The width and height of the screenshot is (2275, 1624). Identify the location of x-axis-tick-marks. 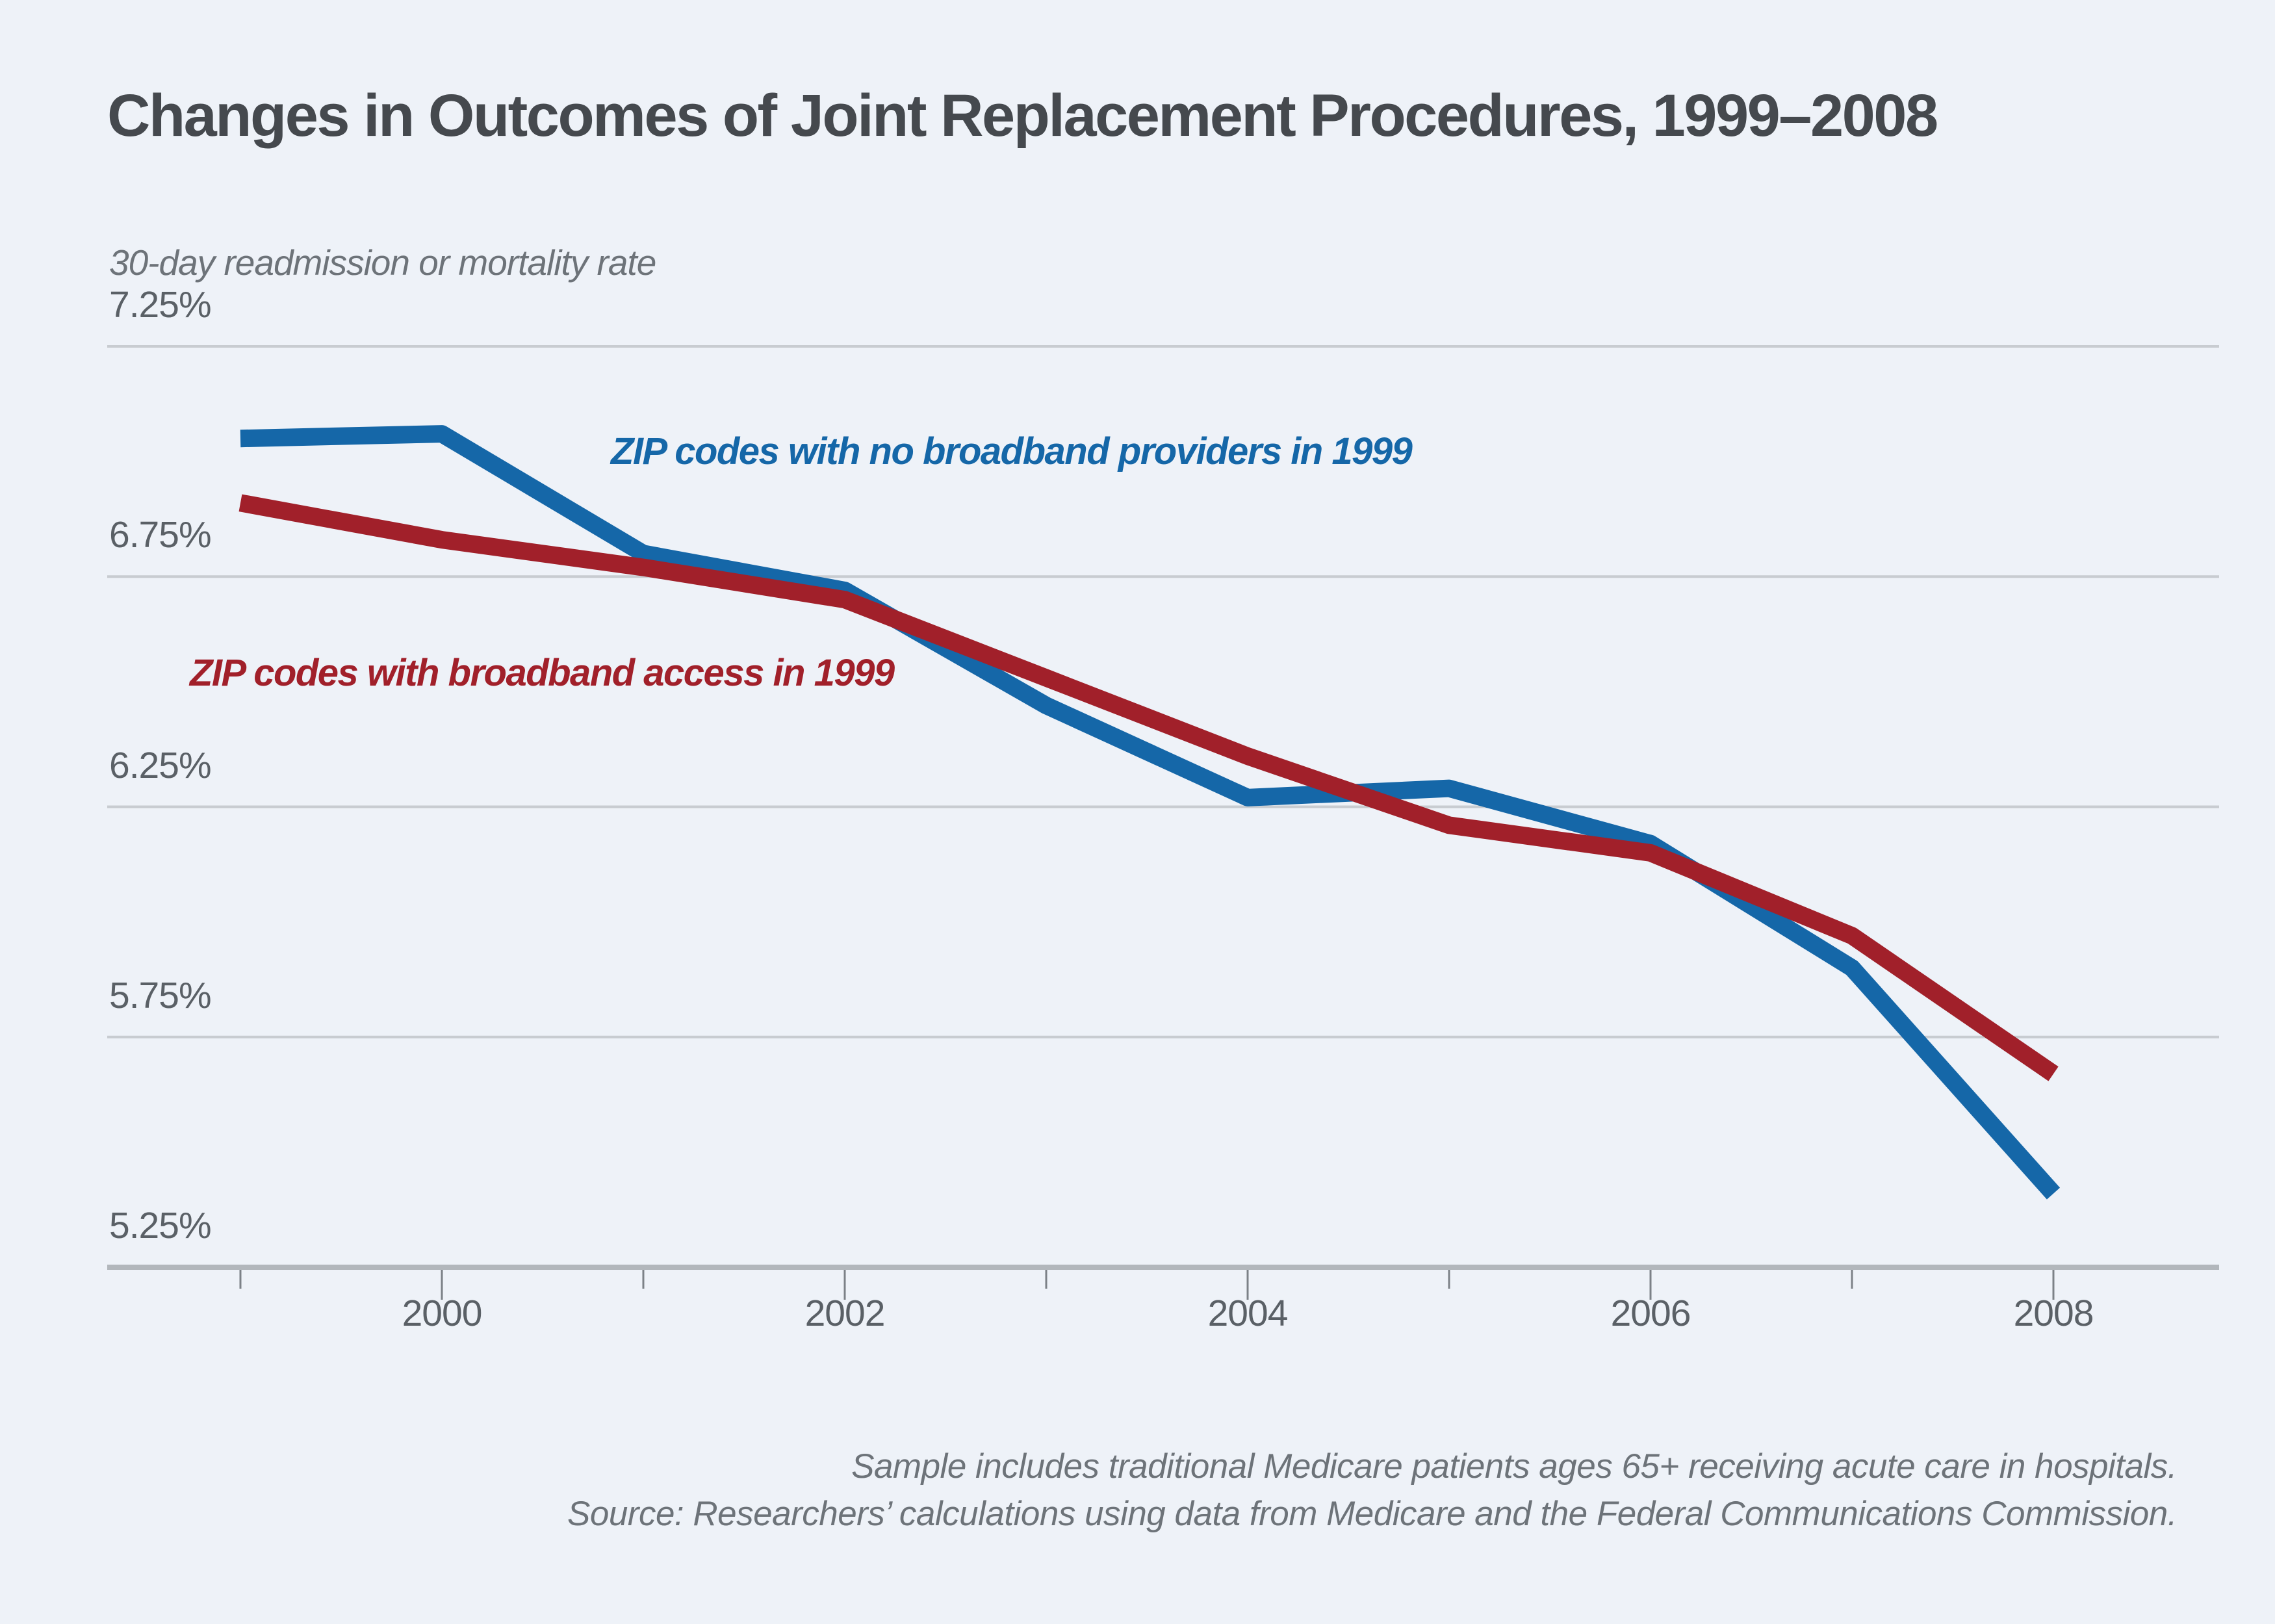
(1147, 1285).